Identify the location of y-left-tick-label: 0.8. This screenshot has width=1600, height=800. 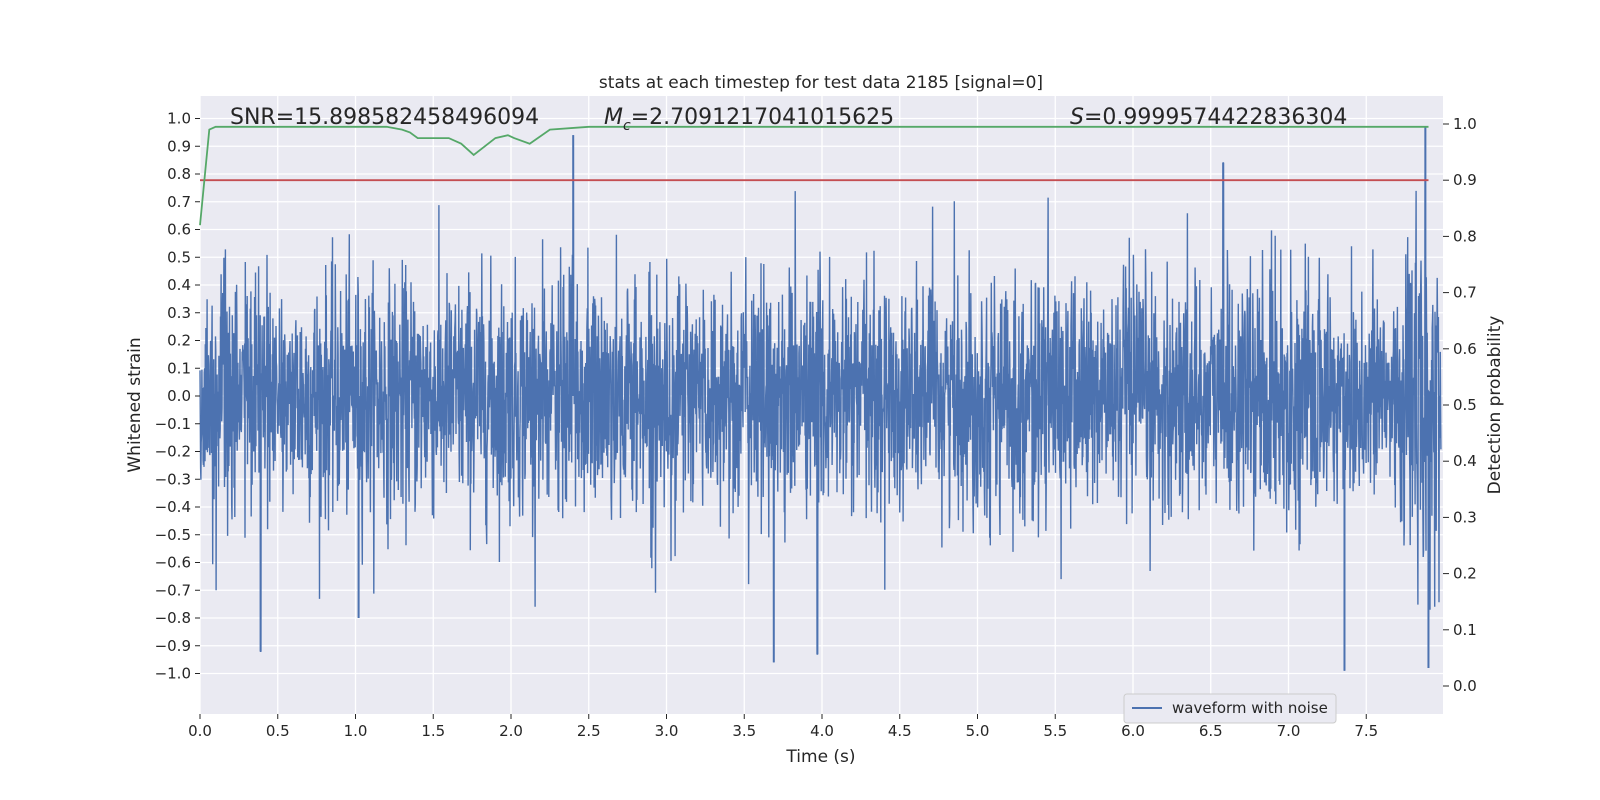
(179, 174).